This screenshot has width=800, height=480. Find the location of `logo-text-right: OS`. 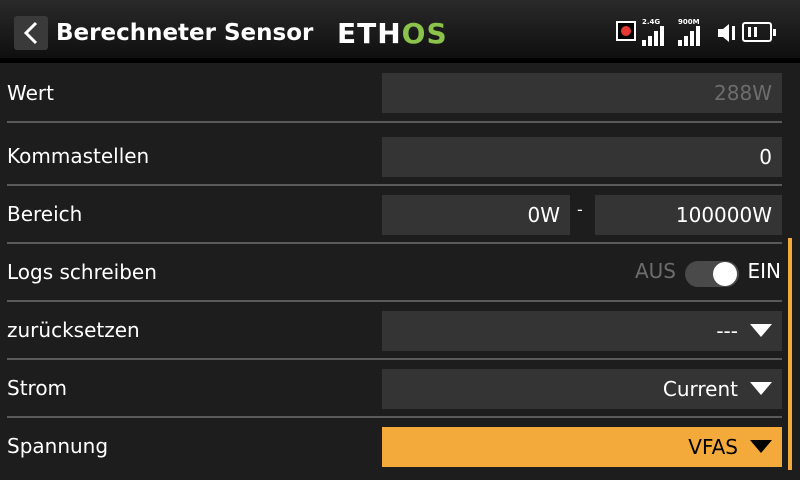

logo-text-right: OS is located at coordinates (424, 33).